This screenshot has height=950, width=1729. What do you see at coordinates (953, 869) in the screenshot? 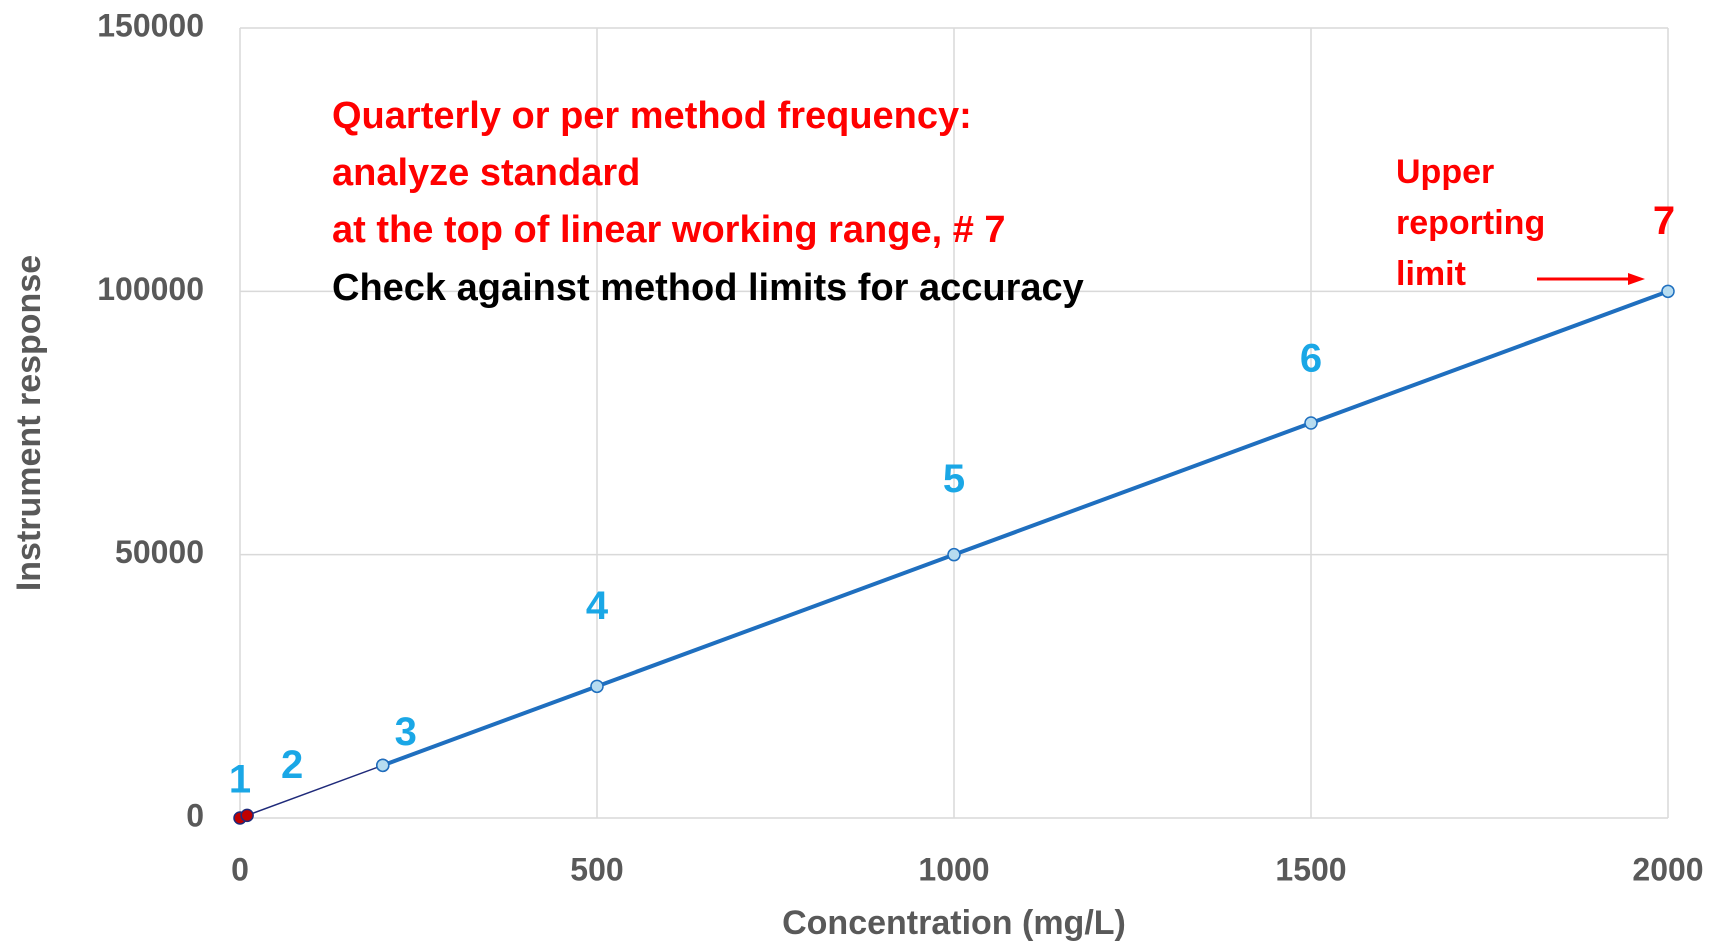
I see `x-tick-label: 1000` at bounding box center [953, 869].